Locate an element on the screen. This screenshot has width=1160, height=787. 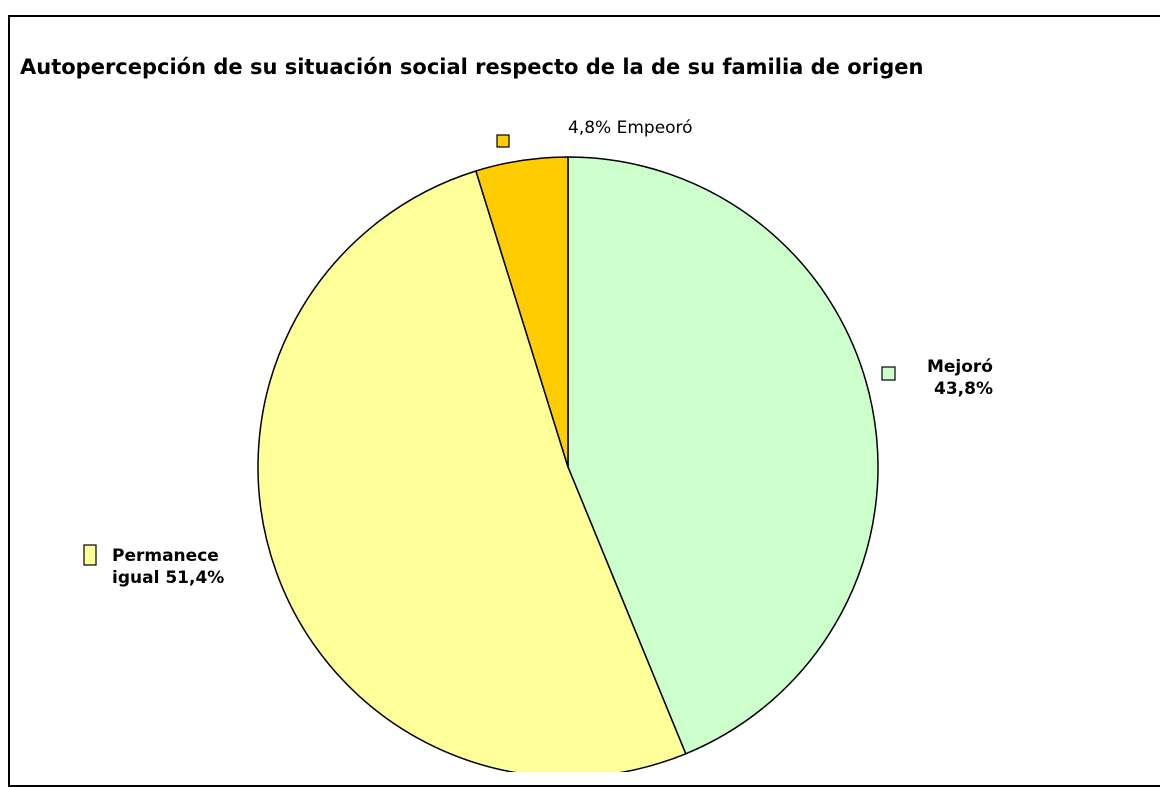
value-label: 43,8% is located at coordinates (963, 389).